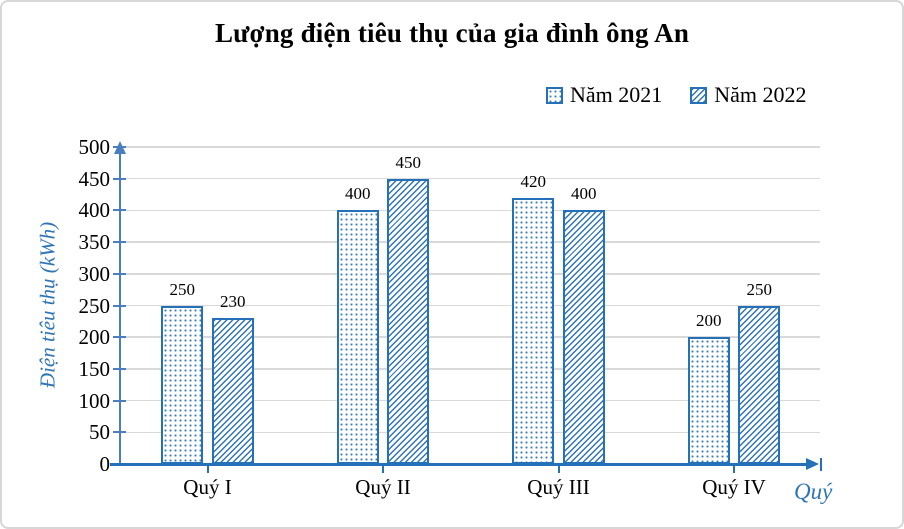  I want to click on y-tick-label: 300, so click(94, 273).